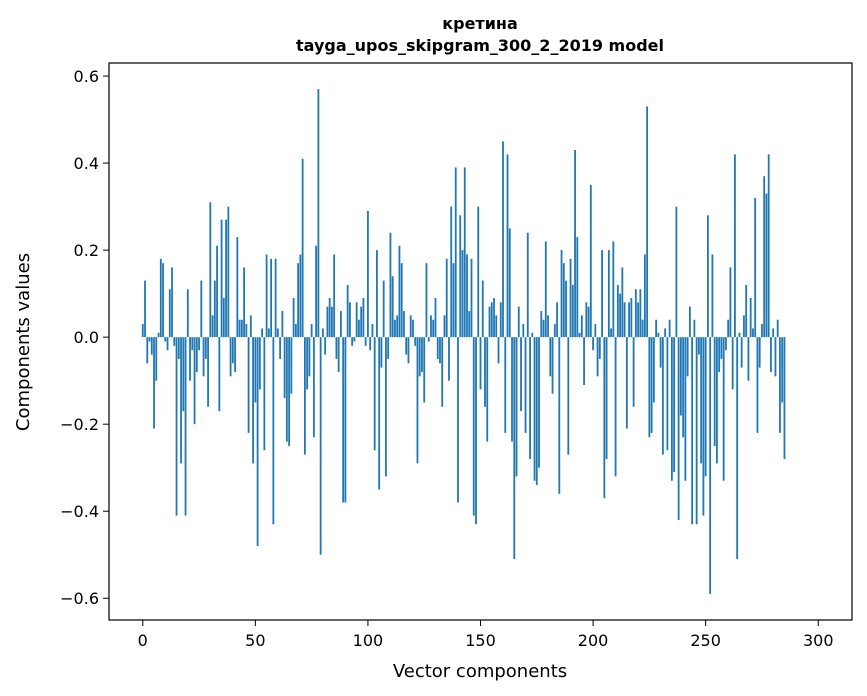  I want to click on x-tick-label: 200, so click(593, 640).